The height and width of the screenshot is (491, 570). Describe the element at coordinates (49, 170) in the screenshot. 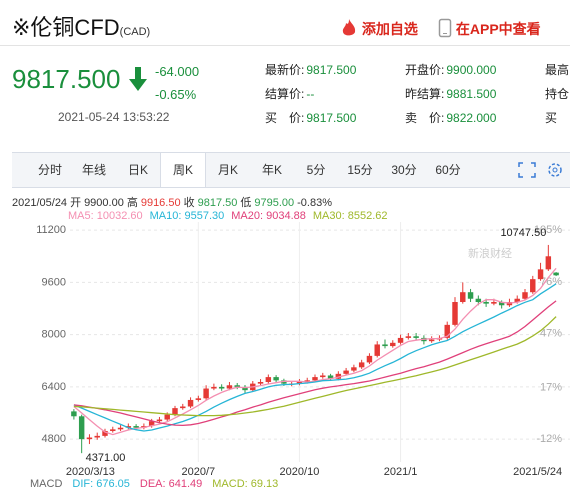

I see `tab: 分时` at that location.